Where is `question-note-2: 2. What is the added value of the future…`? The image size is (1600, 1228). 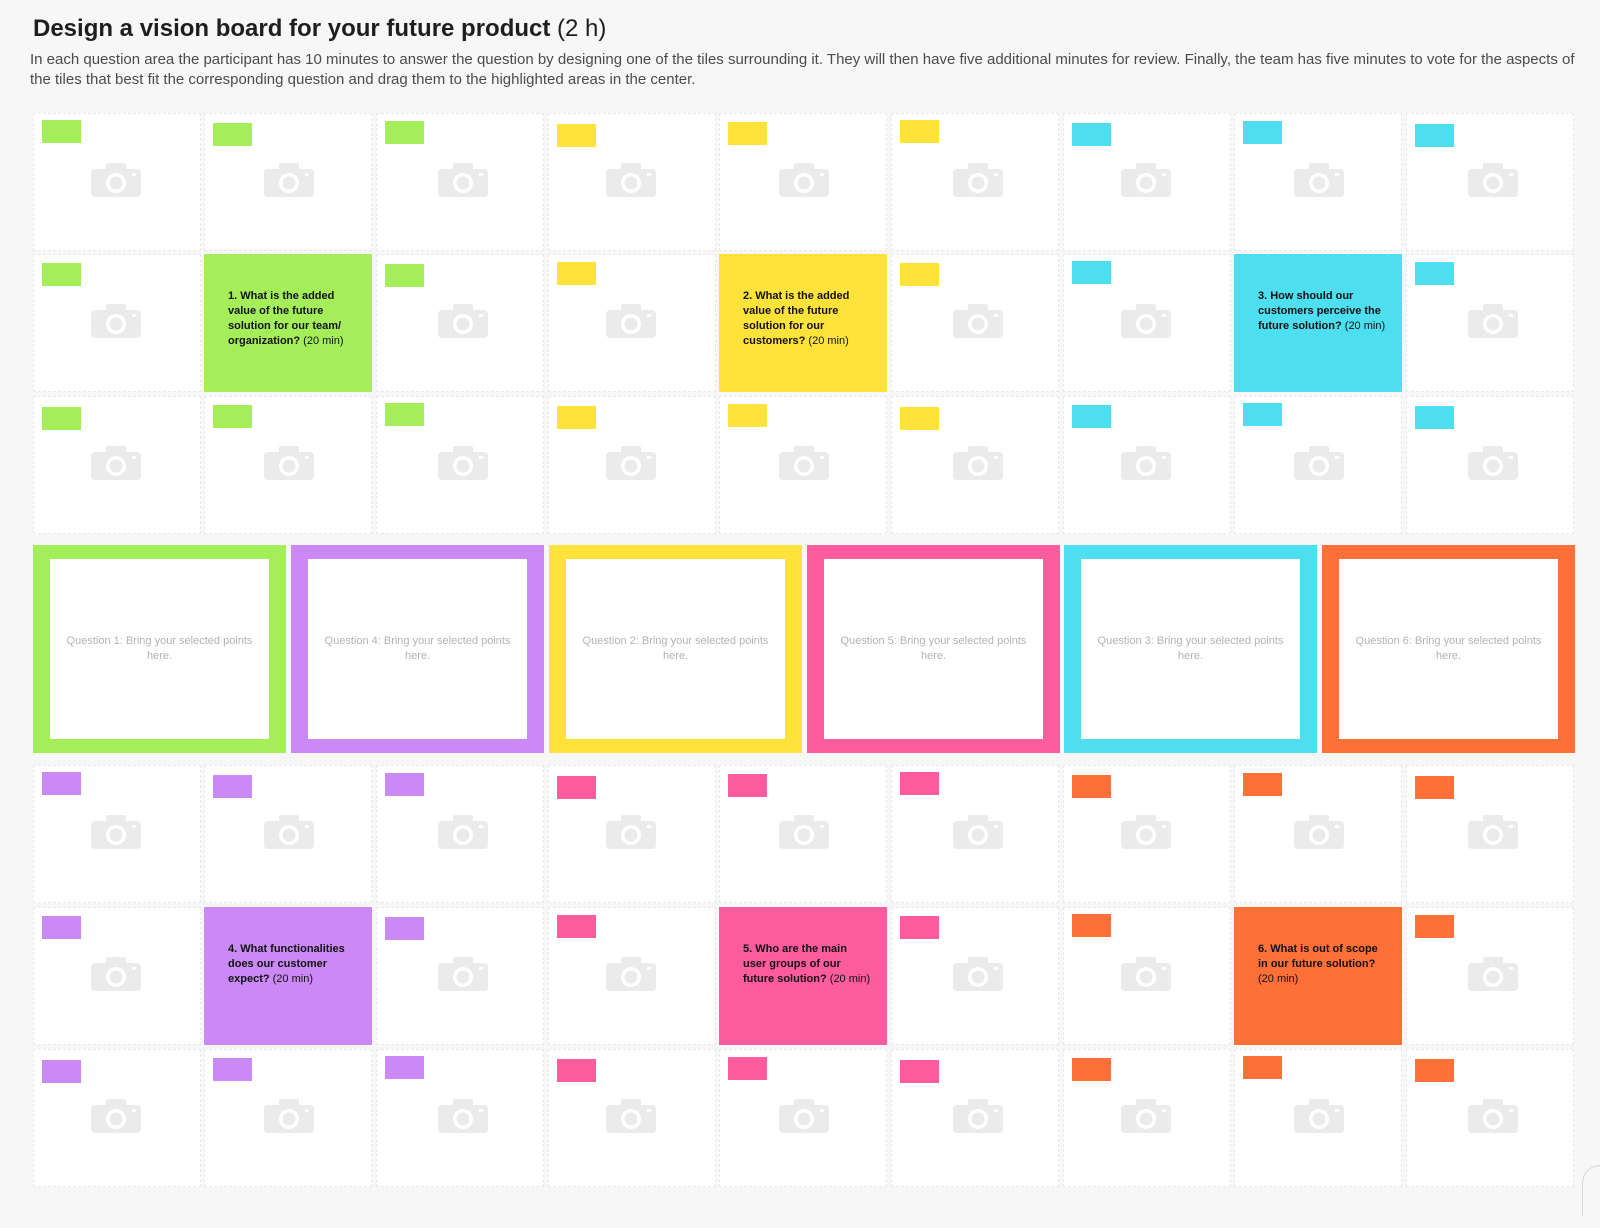
question-note-2: 2. What is the added value of the future… is located at coordinates (803, 323).